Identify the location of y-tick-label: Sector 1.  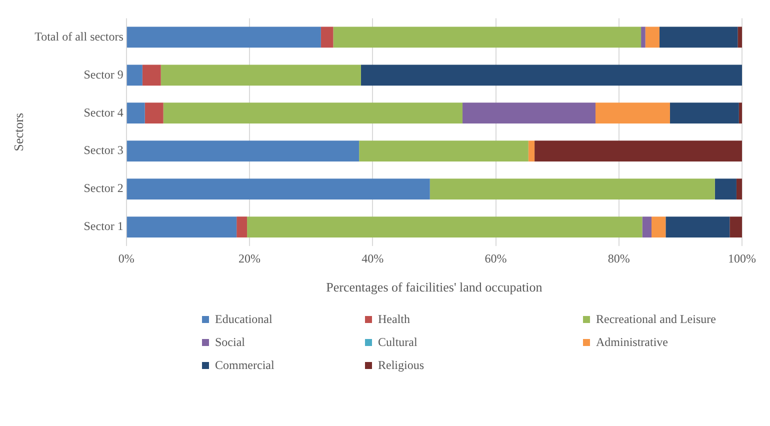
(104, 226).